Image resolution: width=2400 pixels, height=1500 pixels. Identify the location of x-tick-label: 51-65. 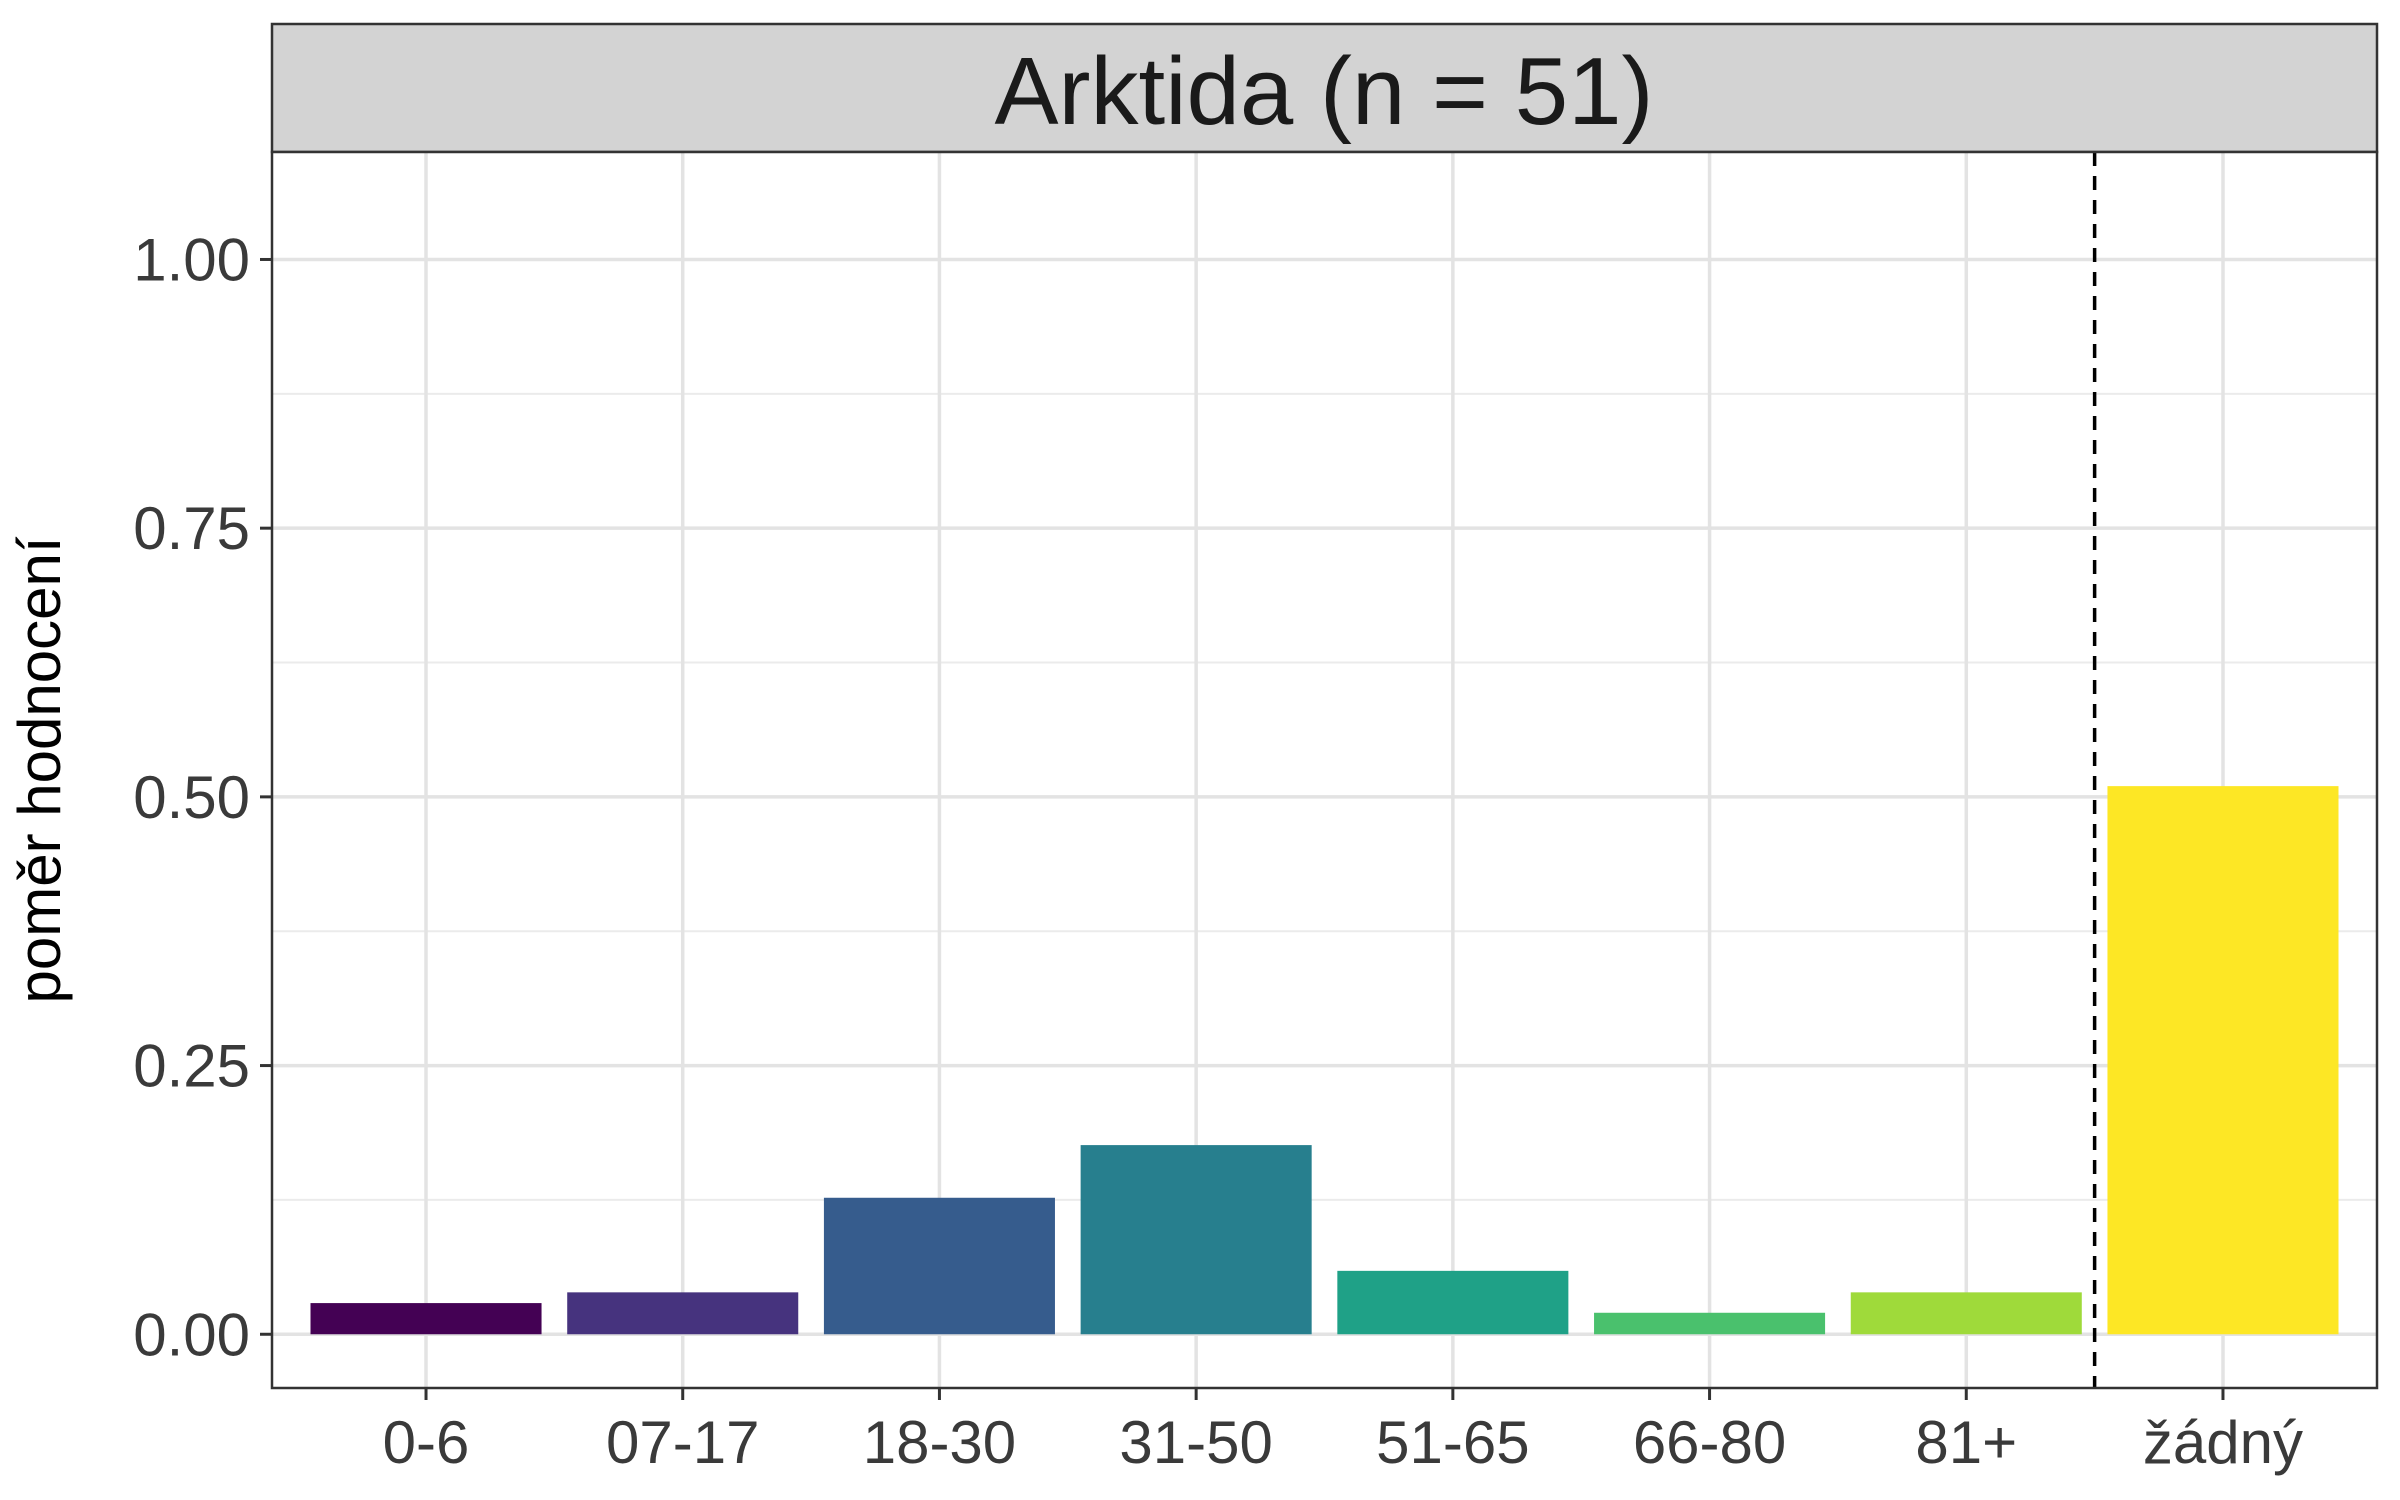
(1452, 1442).